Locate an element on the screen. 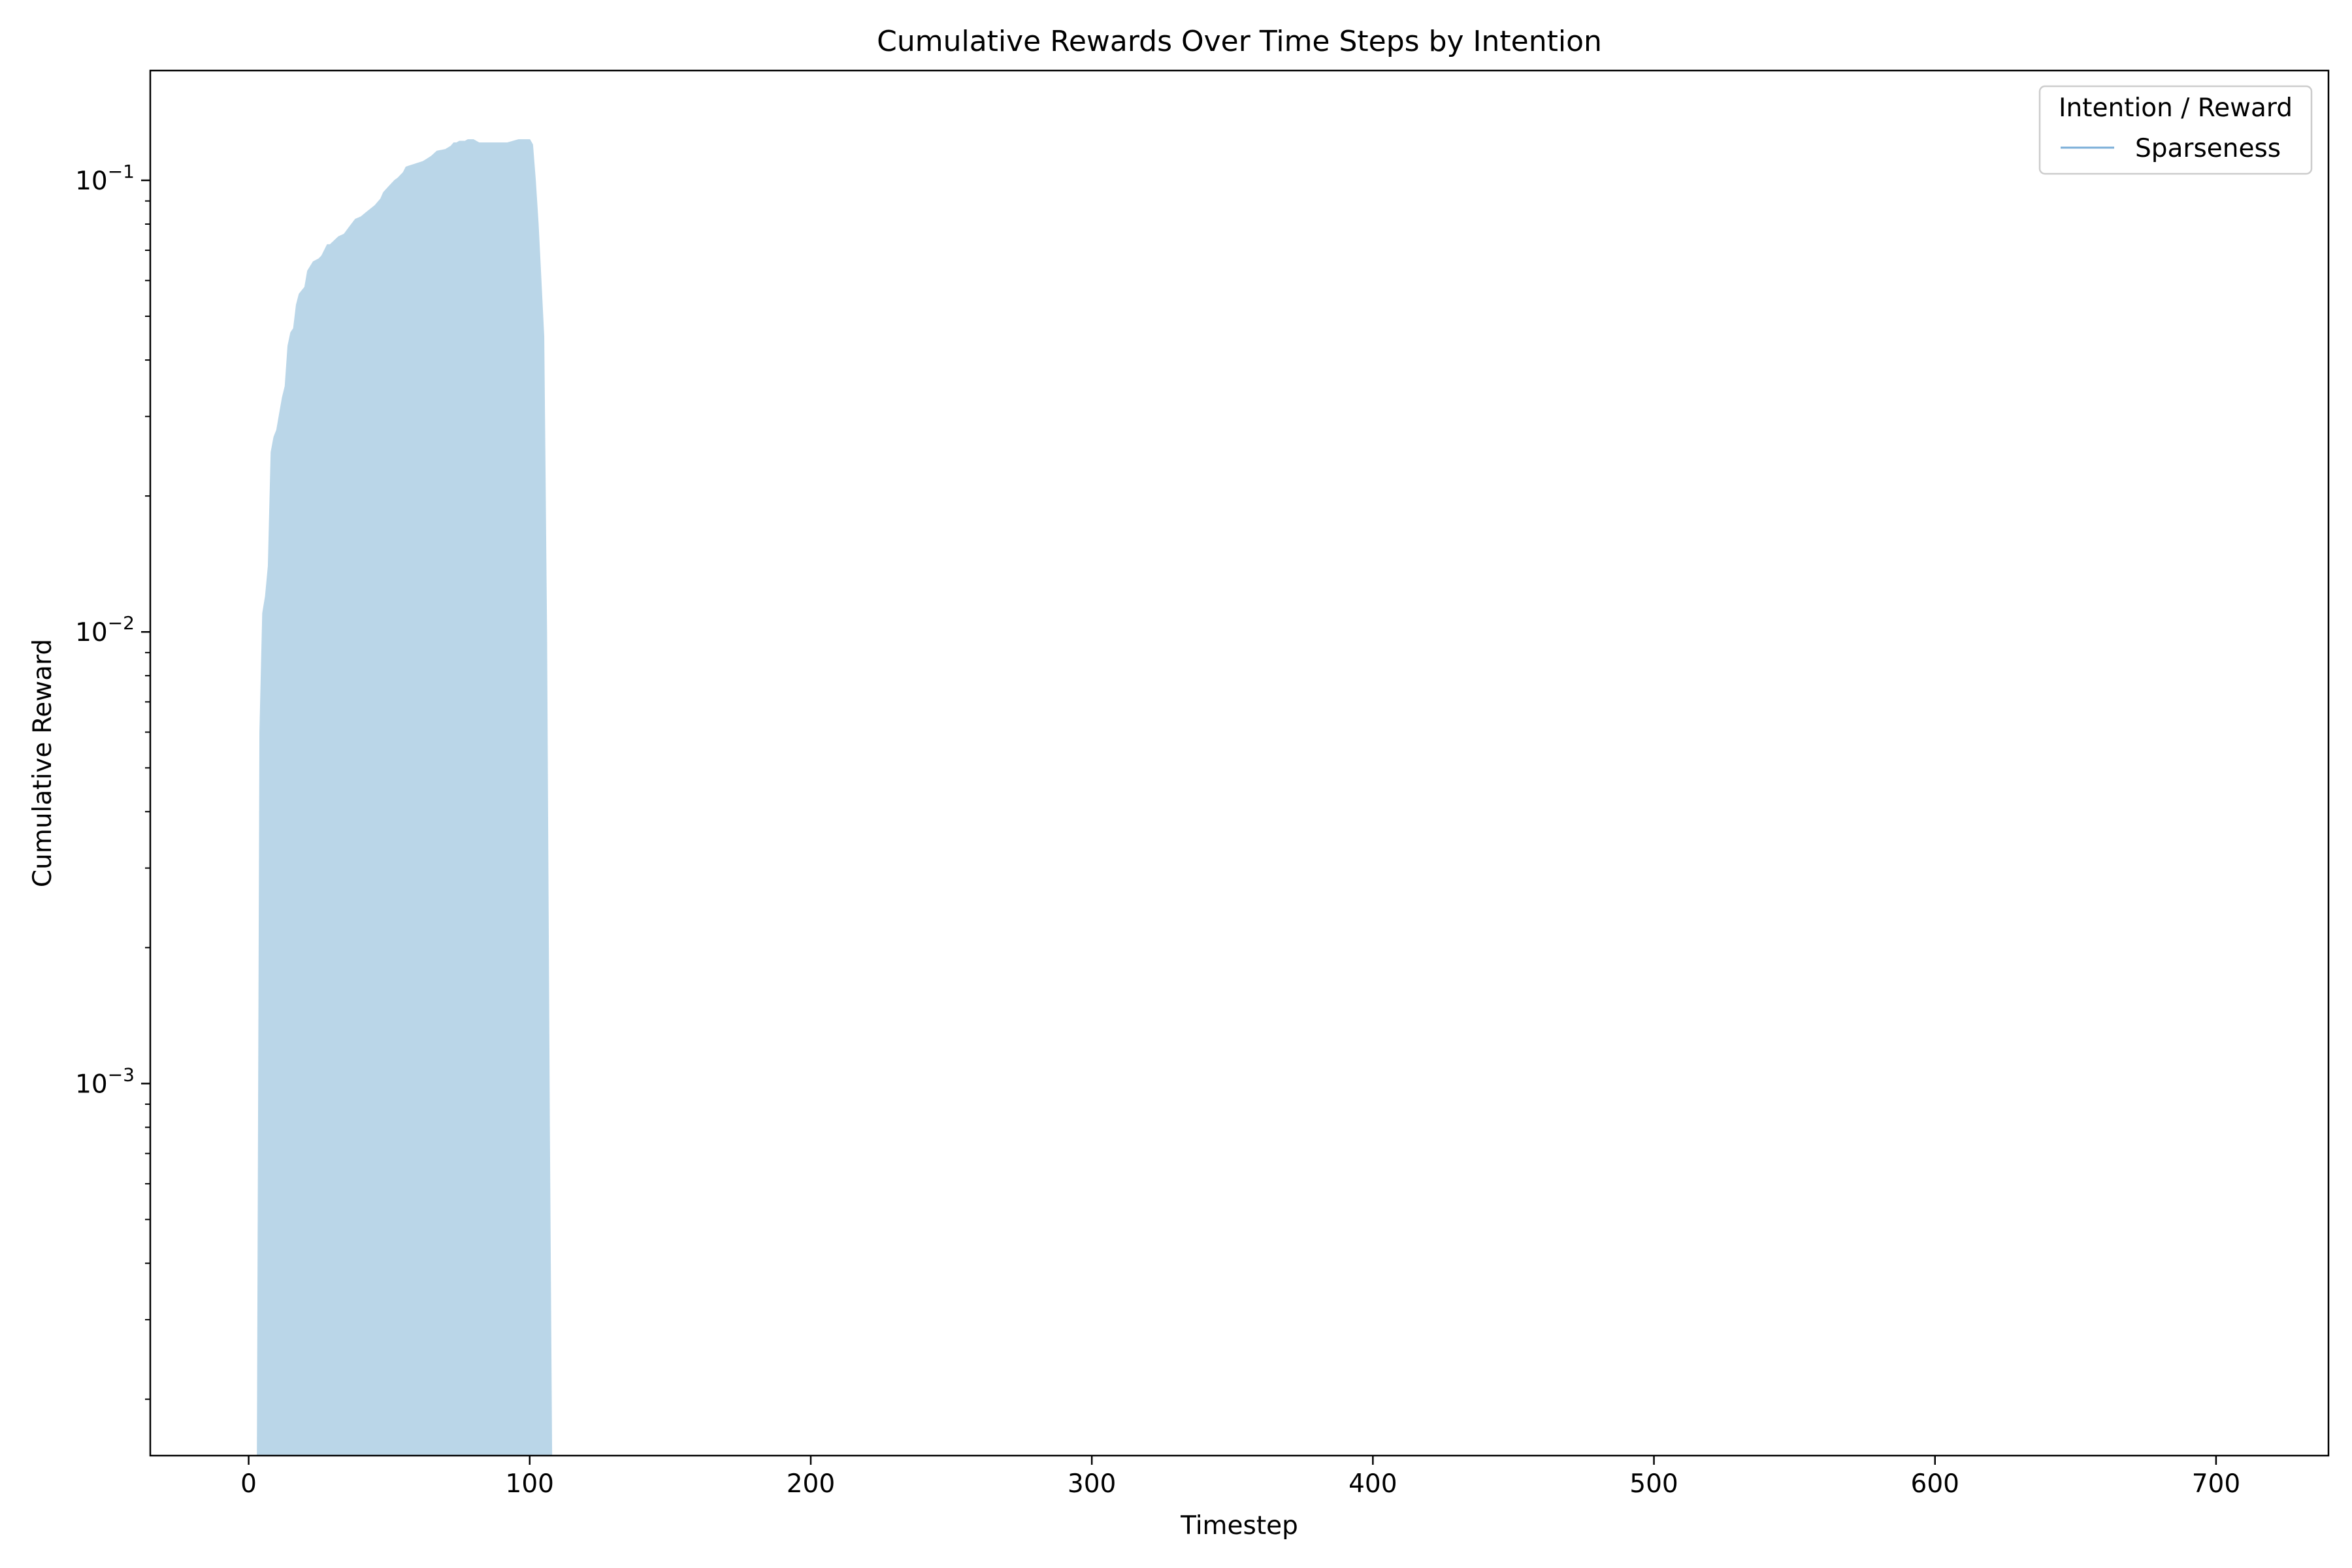  y-axis-label: Cumulative Reward is located at coordinates (42, 763).